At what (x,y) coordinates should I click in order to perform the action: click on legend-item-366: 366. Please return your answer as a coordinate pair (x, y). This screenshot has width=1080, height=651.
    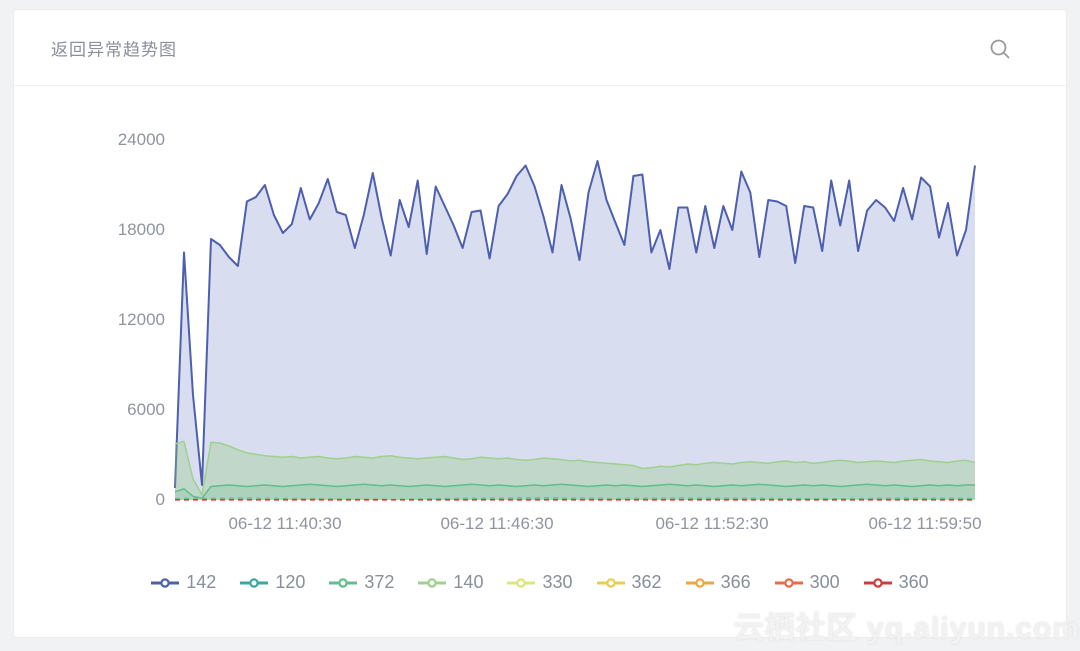
    Looking at the image, I should click on (718, 582).